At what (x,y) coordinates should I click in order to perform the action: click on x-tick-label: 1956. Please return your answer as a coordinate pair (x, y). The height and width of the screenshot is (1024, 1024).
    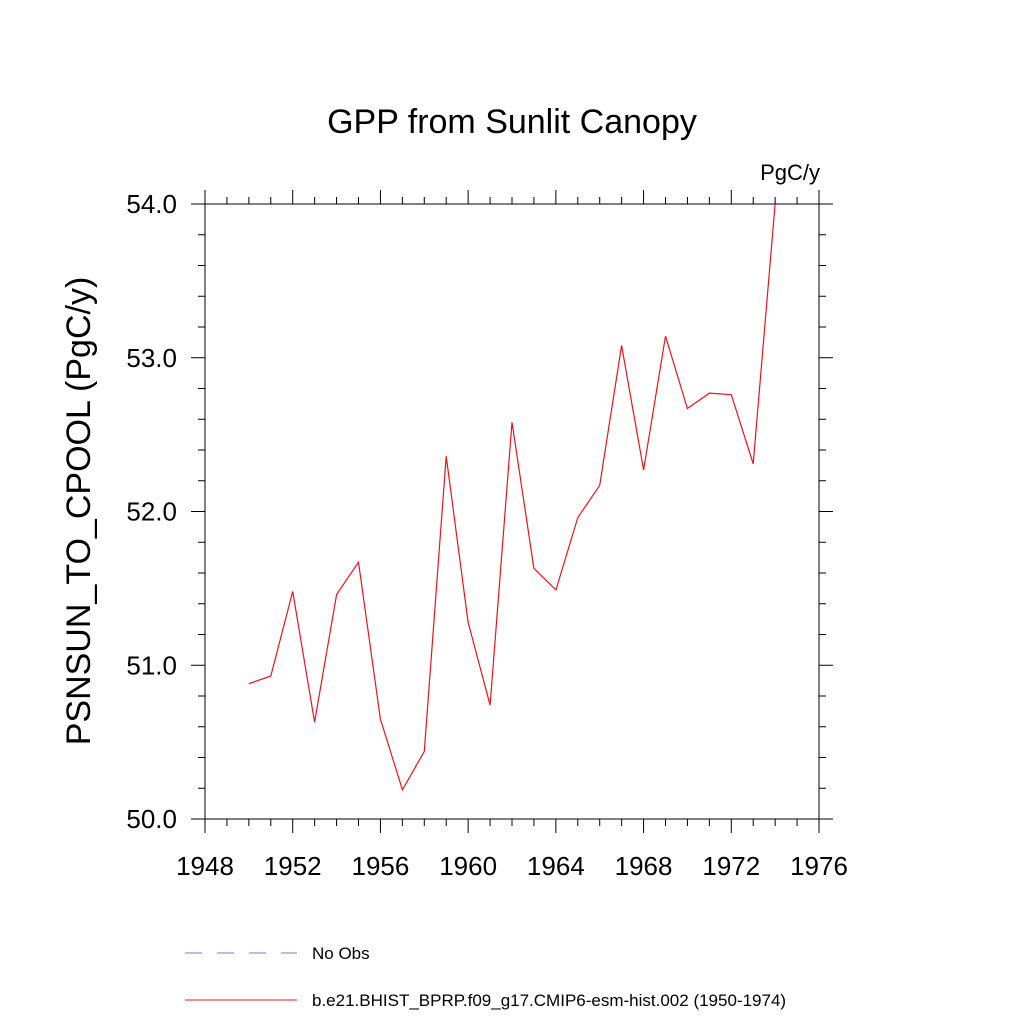
    Looking at the image, I should click on (381, 866).